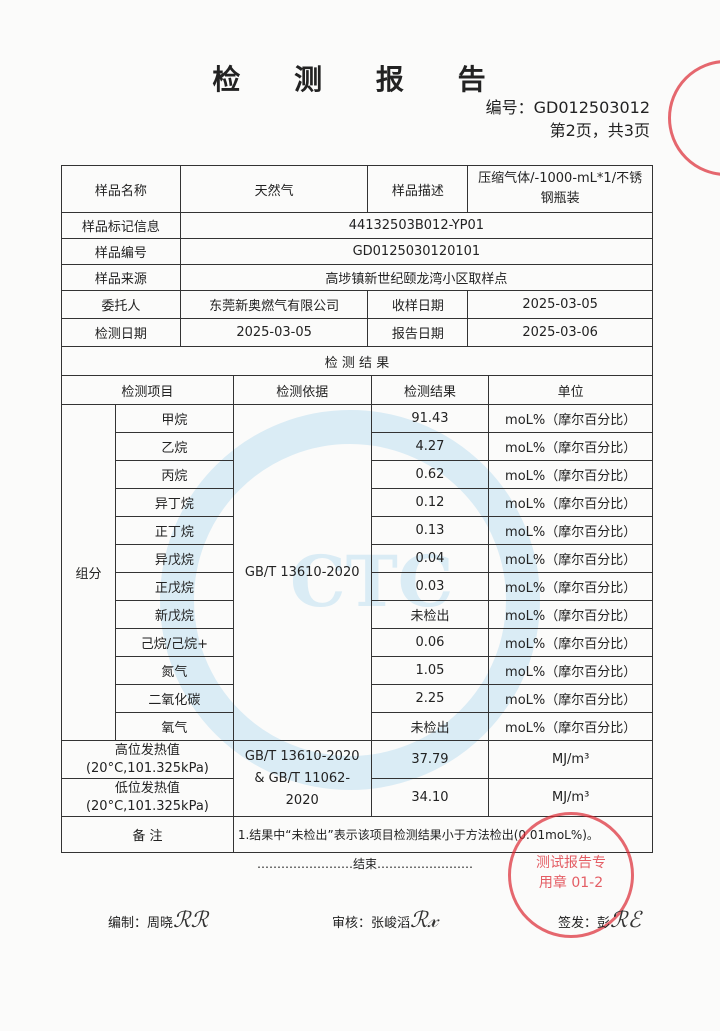 This screenshot has width=720, height=1031. Describe the element at coordinates (567, 107) in the screenshot. I see `report-number: 编号：GD012503012` at that location.